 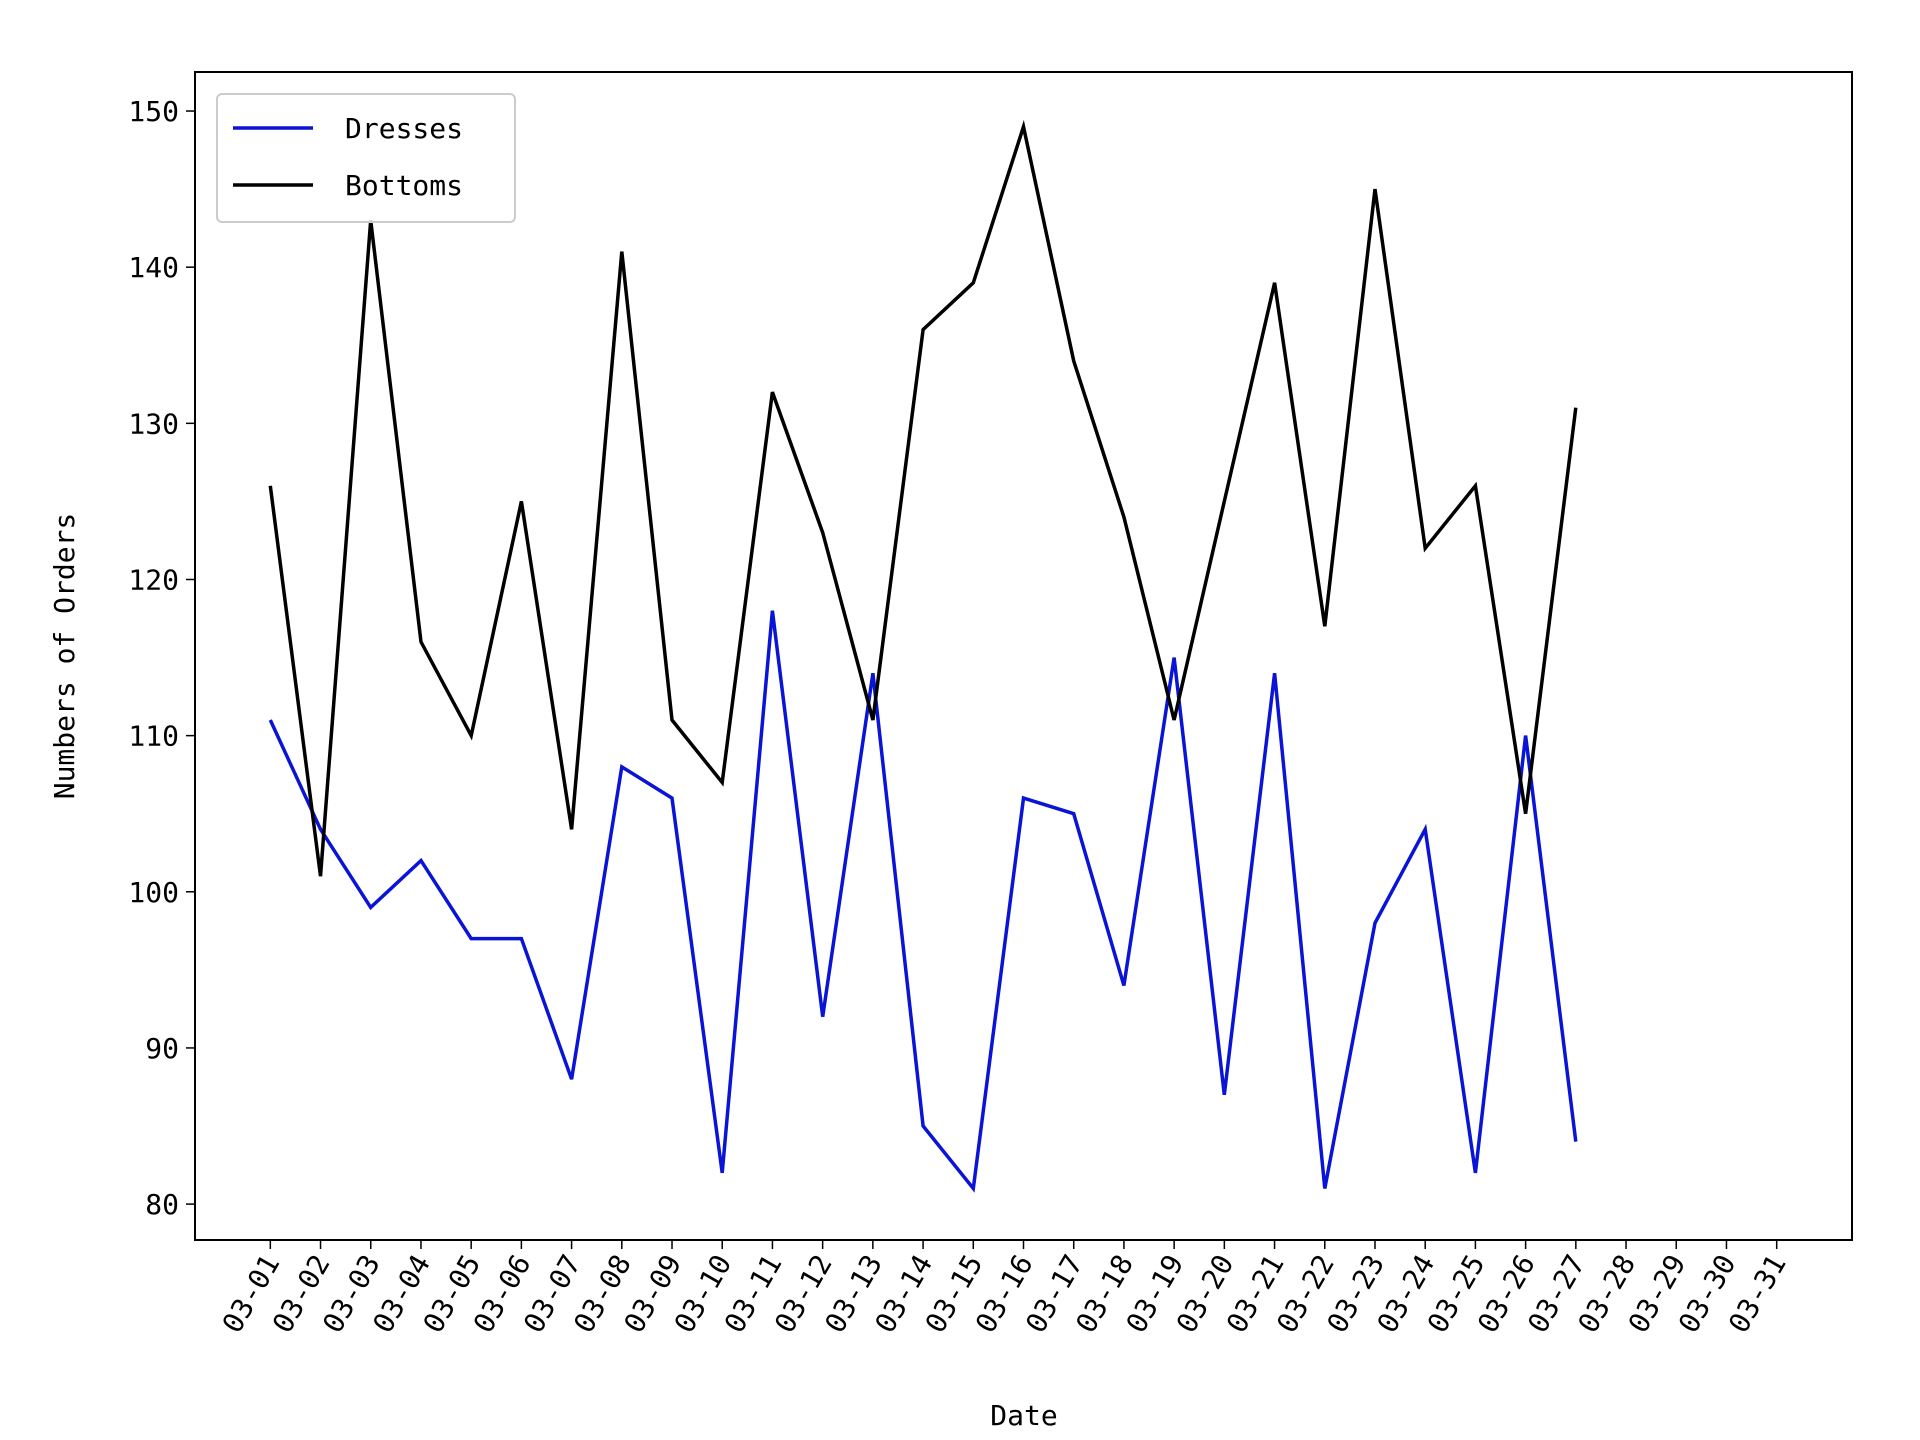 What do you see at coordinates (153, 423) in the screenshot?
I see `y-tick-label: 130` at bounding box center [153, 423].